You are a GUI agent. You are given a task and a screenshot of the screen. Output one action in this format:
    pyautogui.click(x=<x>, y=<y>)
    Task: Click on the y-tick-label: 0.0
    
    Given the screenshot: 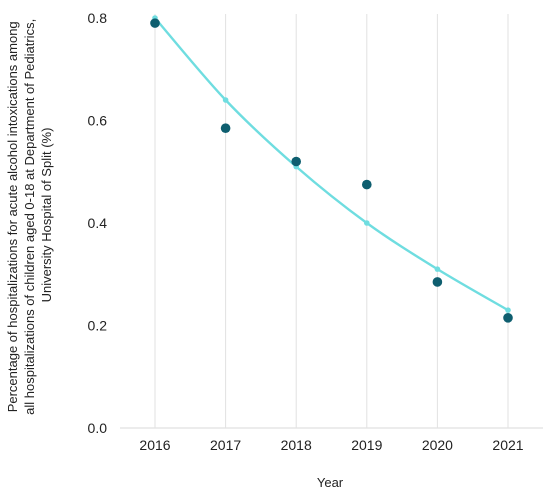 What is the action you would take?
    pyautogui.click(x=98, y=428)
    